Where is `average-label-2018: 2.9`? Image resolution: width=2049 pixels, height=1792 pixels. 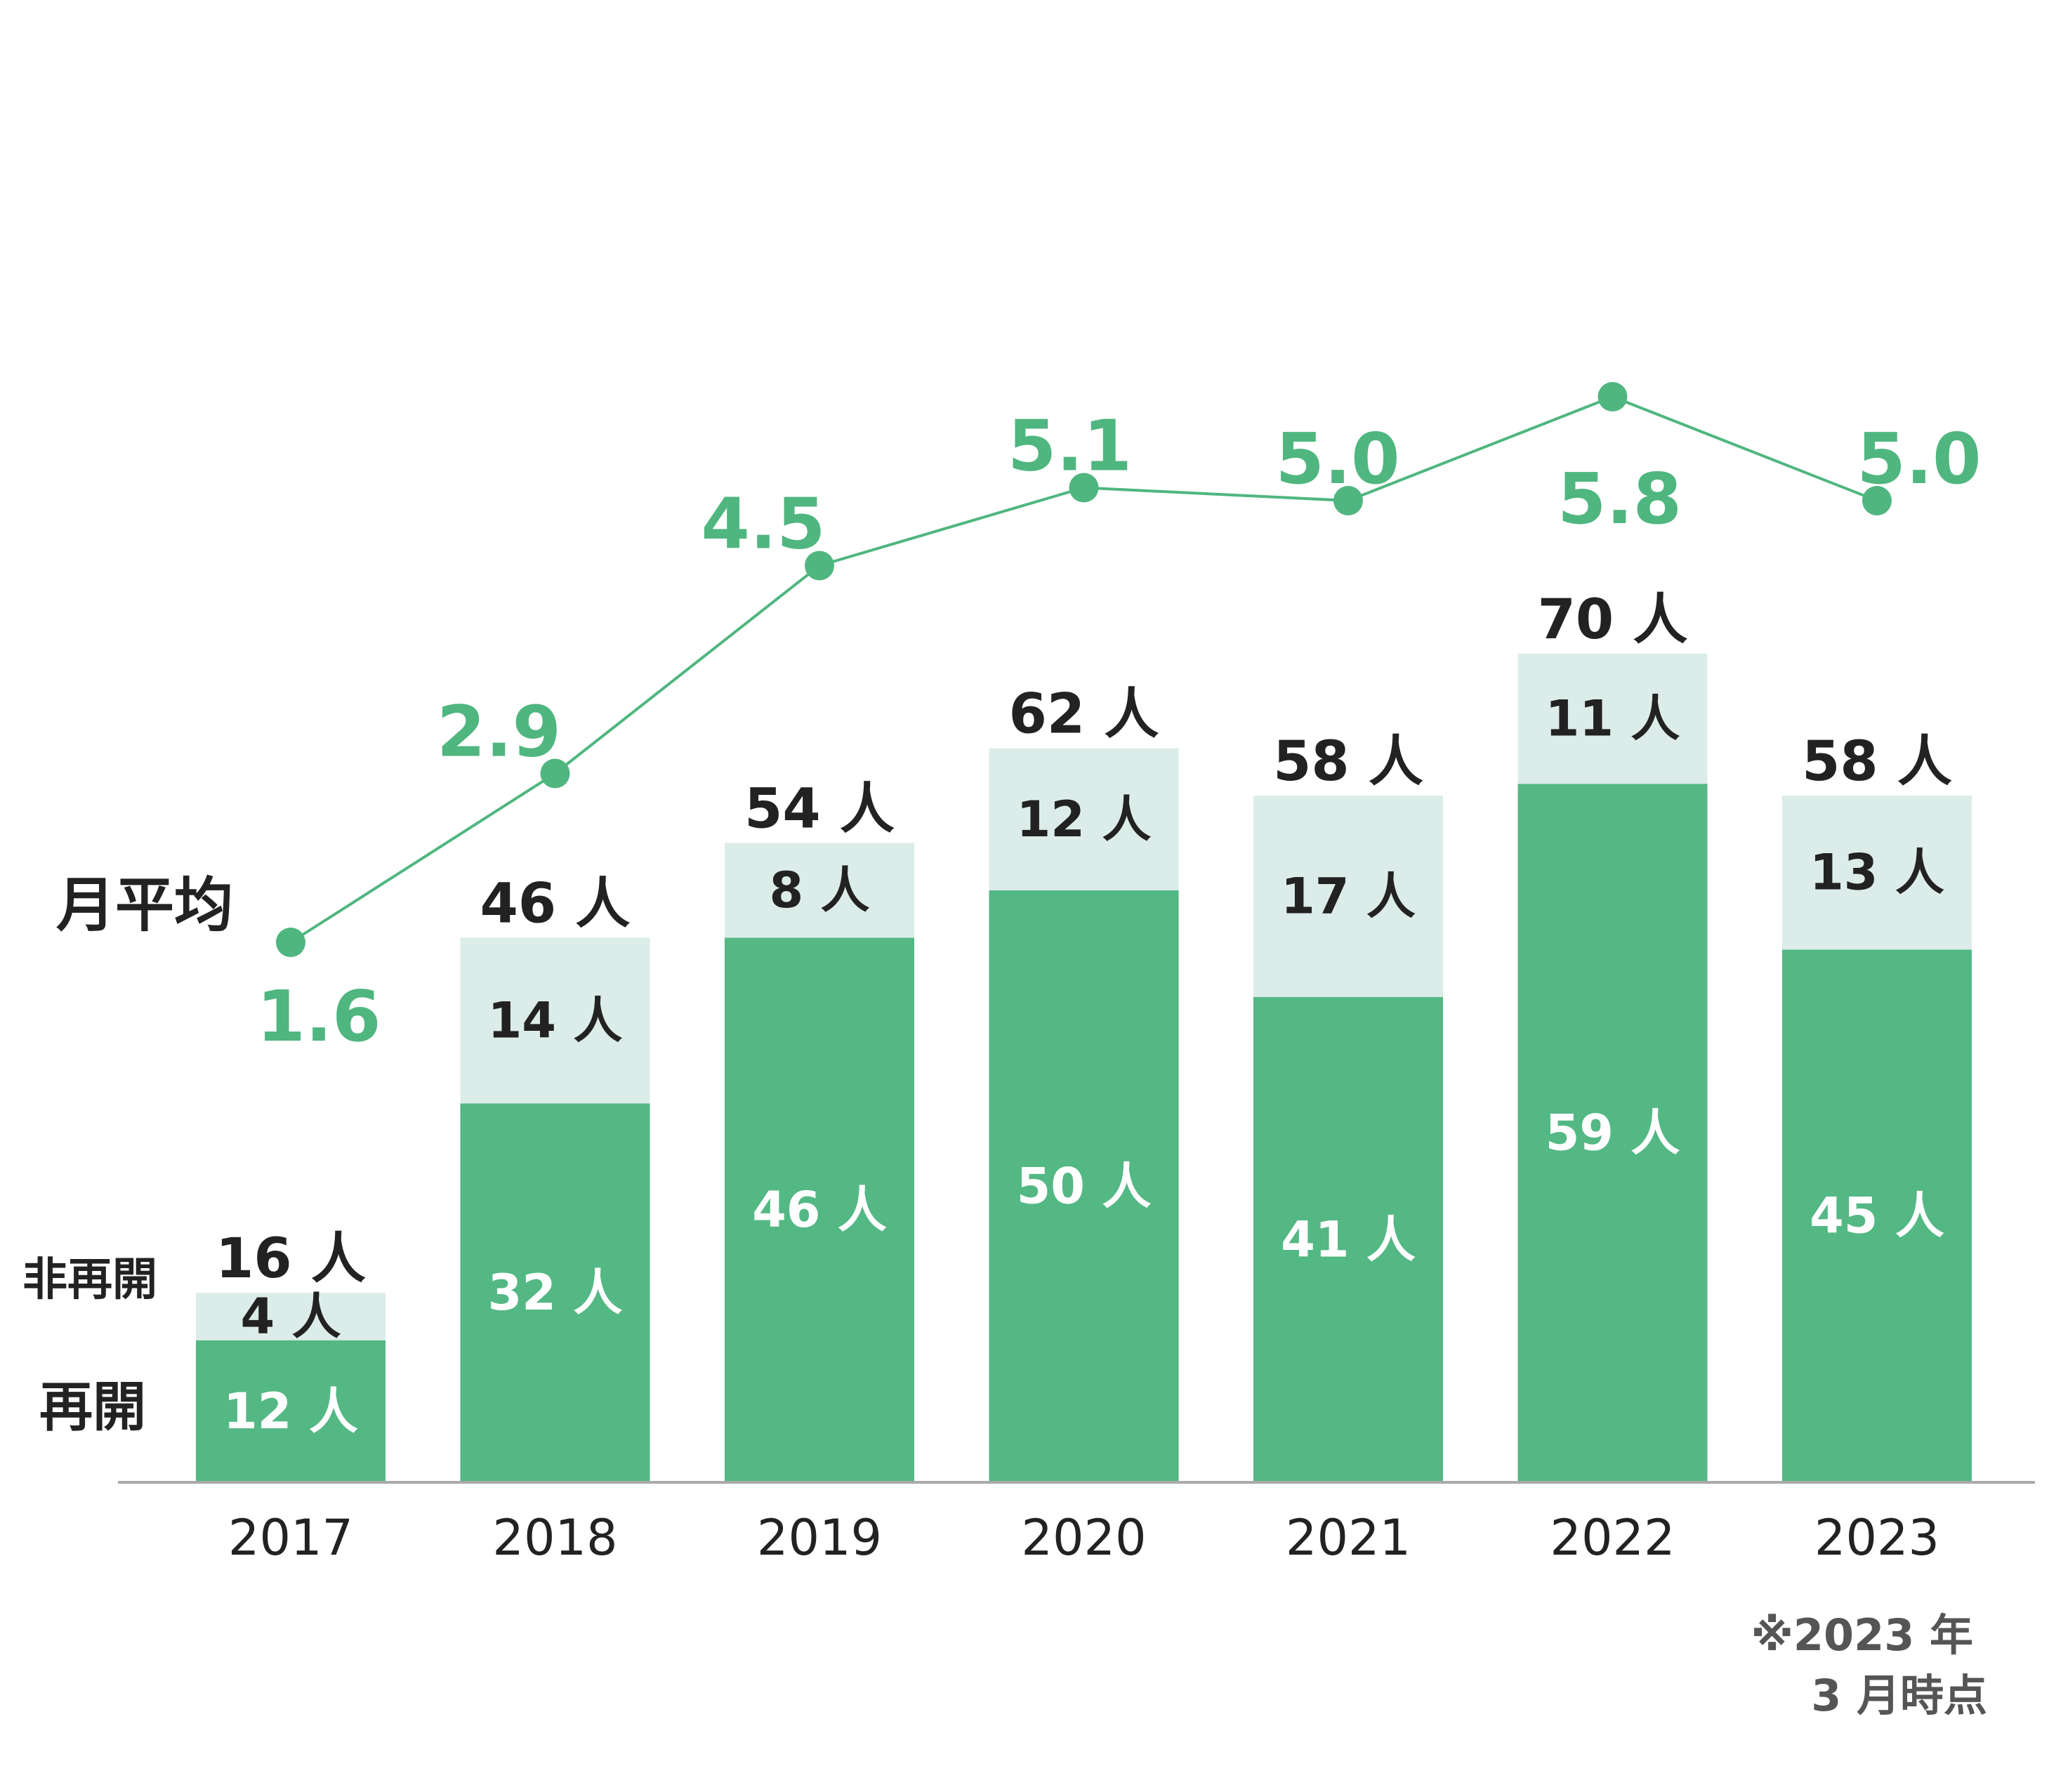
average-label-2018: 2.9 is located at coordinates (499, 732).